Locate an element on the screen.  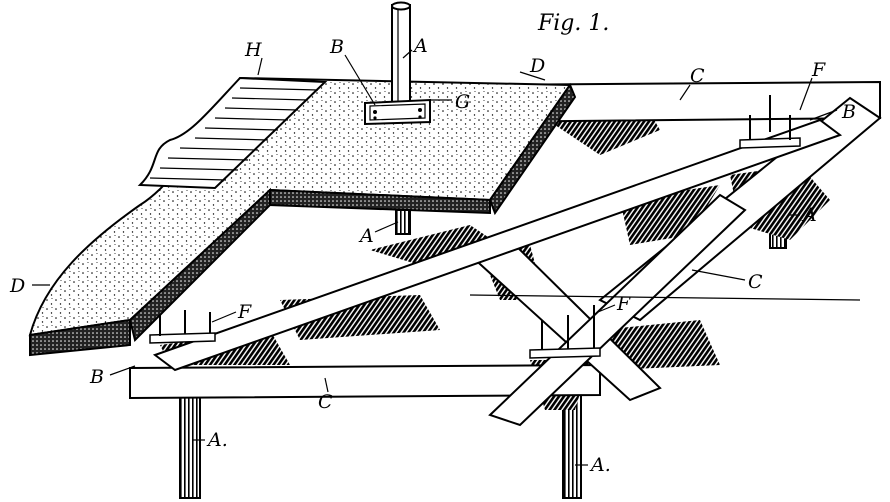
label-d-top: D is located at coordinates (537, 66).